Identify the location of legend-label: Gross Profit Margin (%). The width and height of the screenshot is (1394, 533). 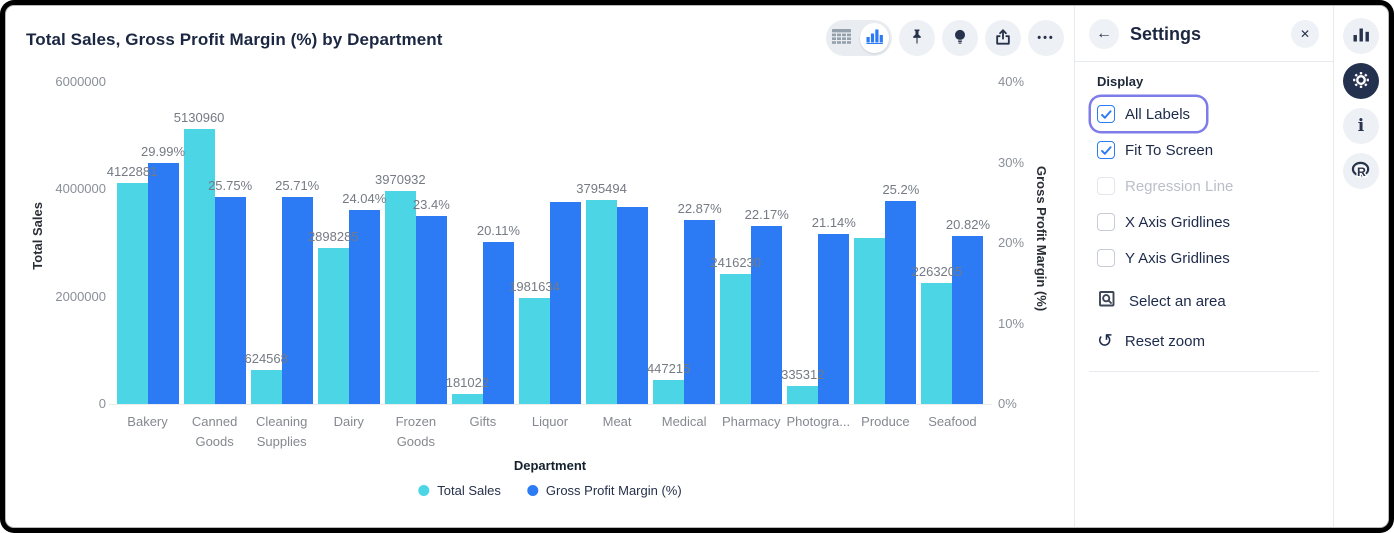
(613, 490).